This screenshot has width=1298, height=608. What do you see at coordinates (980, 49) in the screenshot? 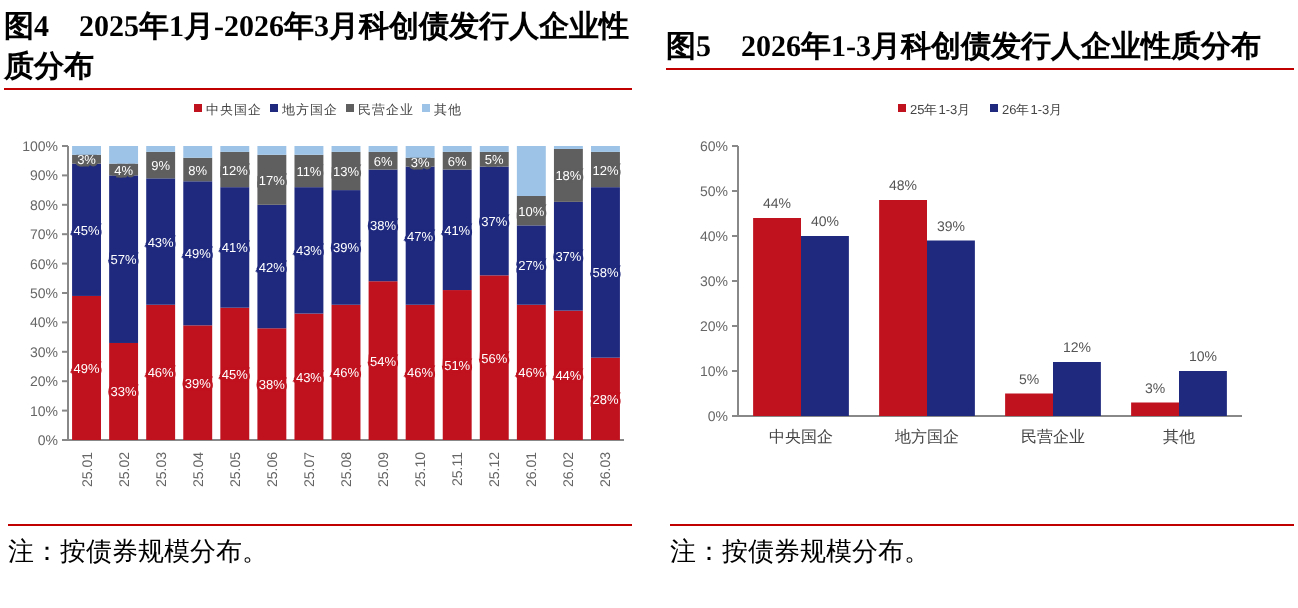
I see `chart-title: 图5 2026年1-3月科创债发行人企业性质分布` at bounding box center [980, 49].